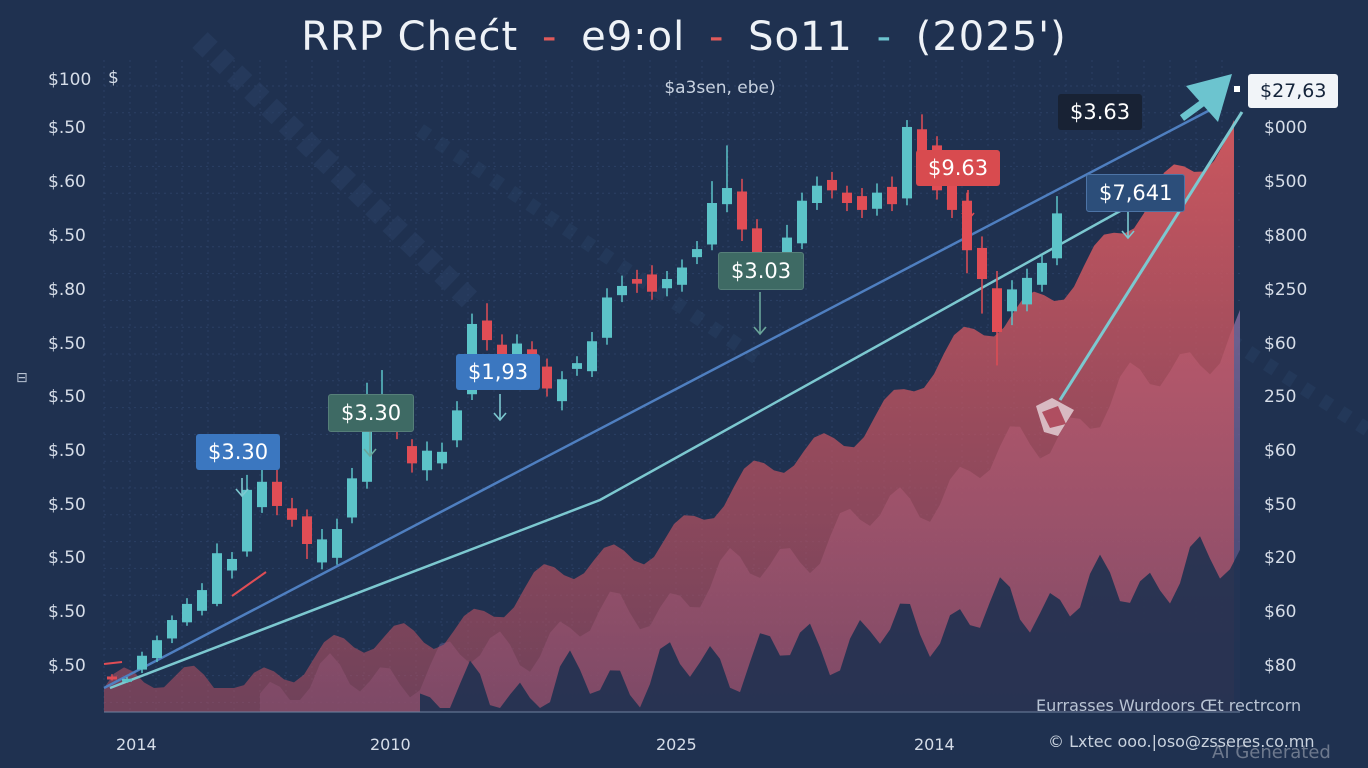  Describe the element at coordinates (1280, 666) in the screenshot. I see `y-tick-right: $80` at that location.